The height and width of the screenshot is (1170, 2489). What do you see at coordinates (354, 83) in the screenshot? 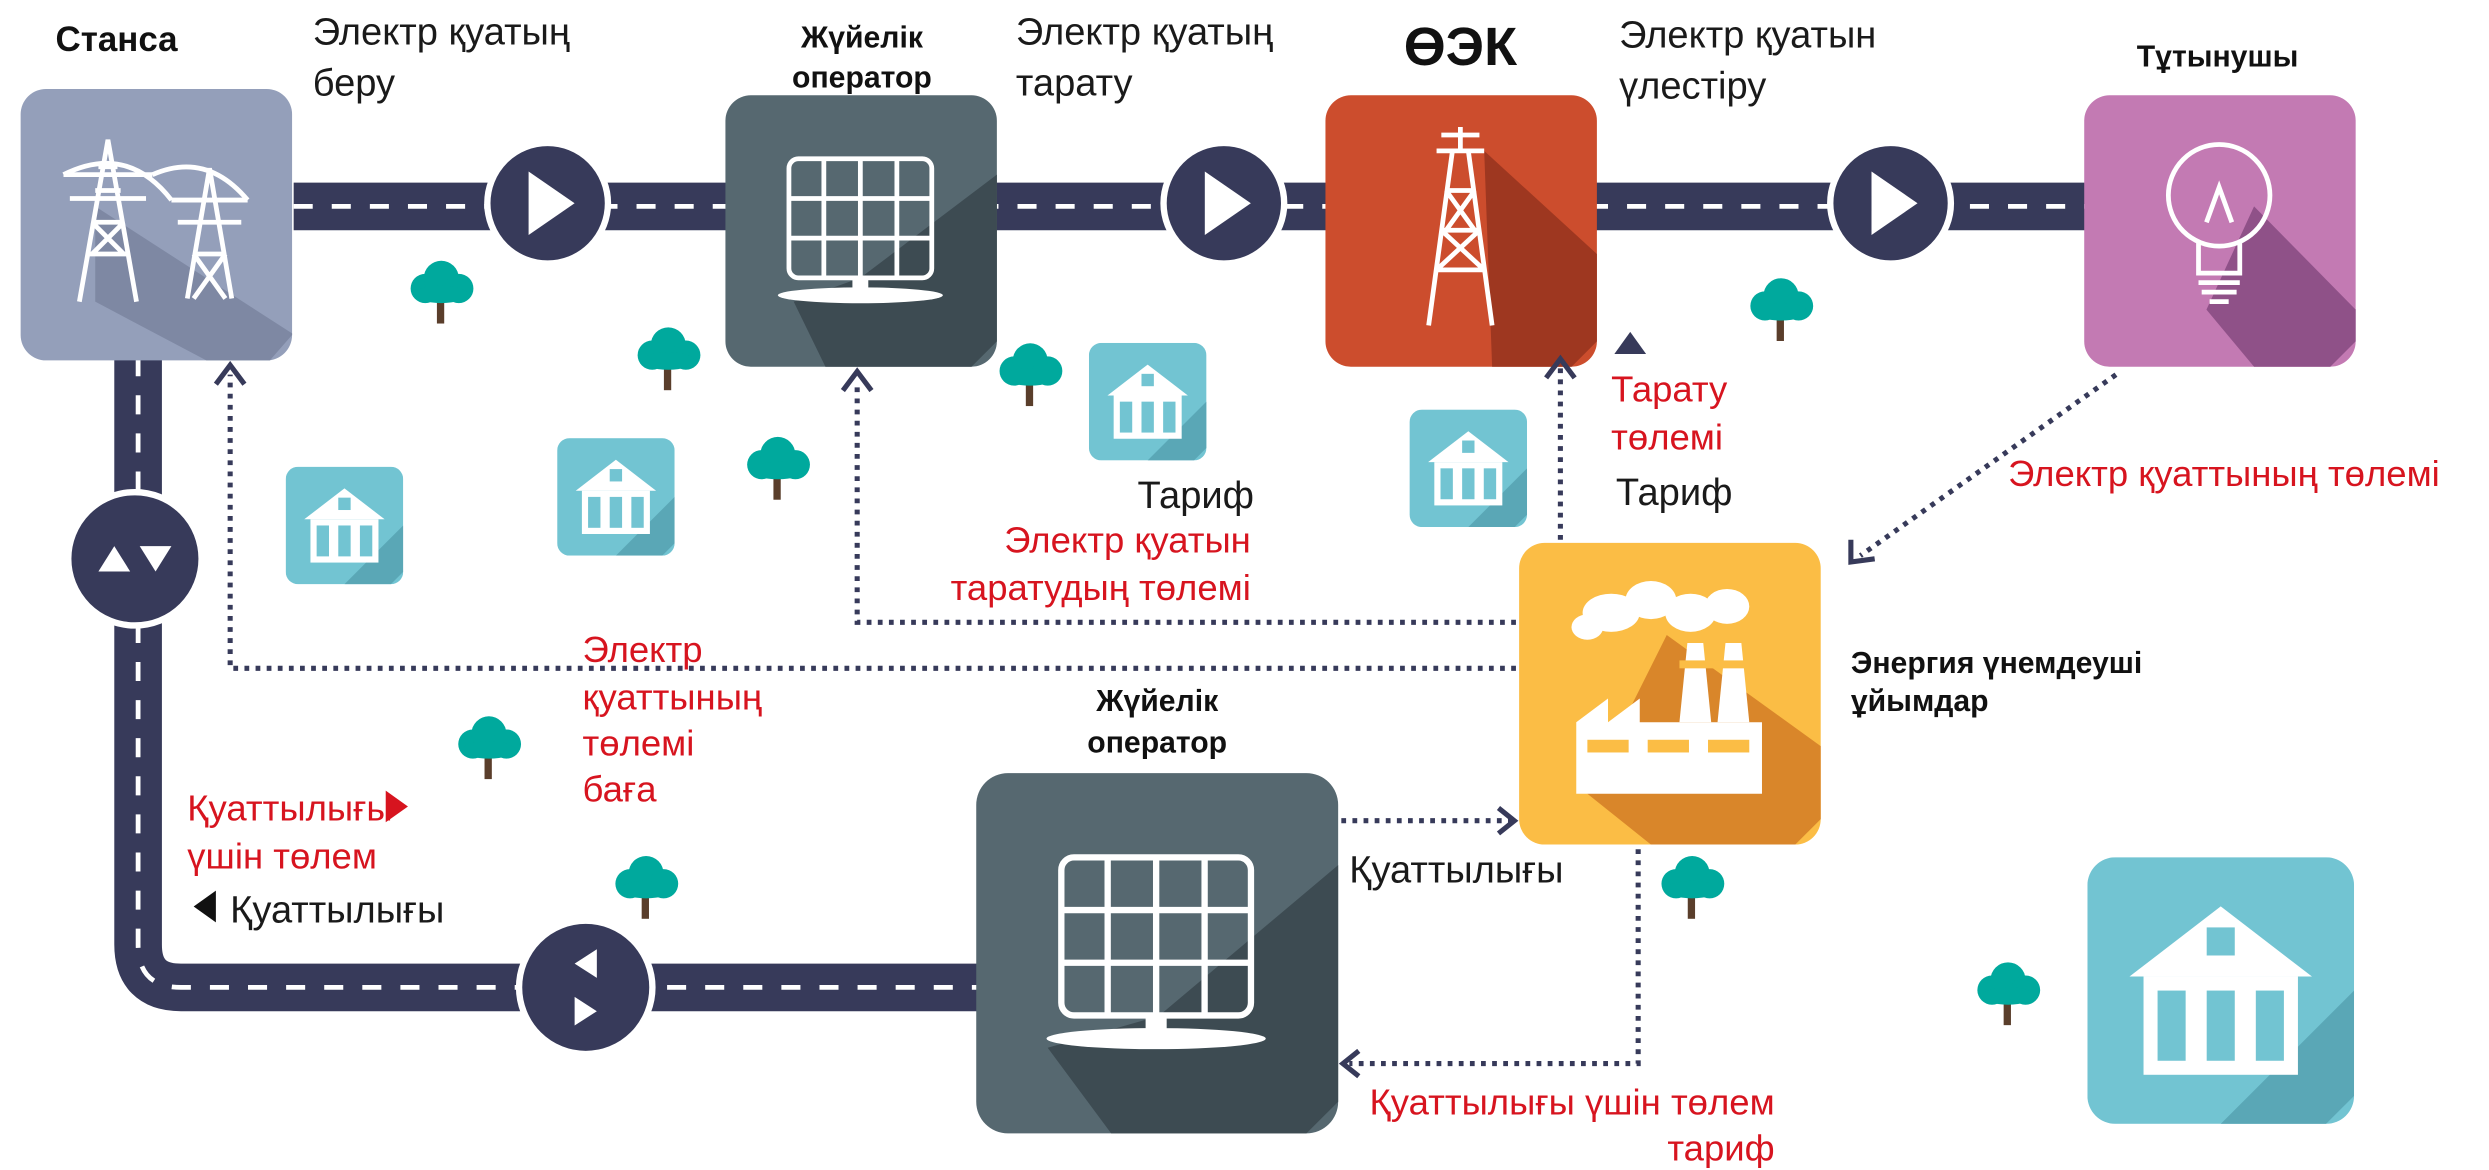
I see `flow-label: беру` at bounding box center [354, 83].